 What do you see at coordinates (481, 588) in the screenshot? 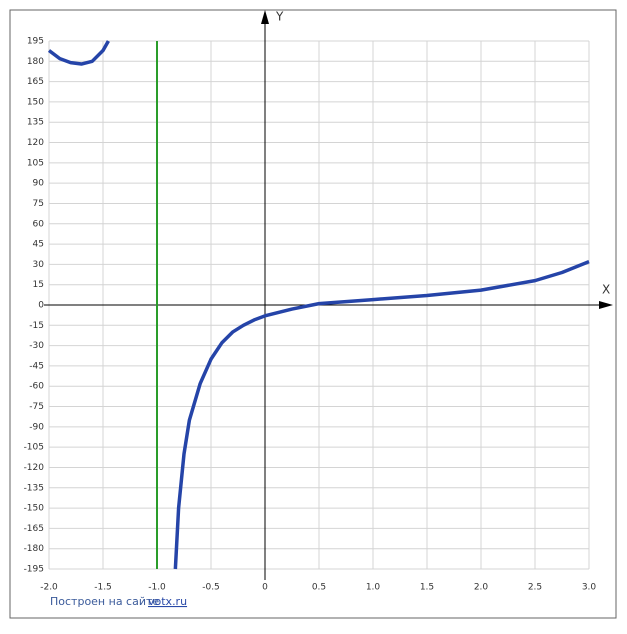
I see `x-tick-label: 2.0` at bounding box center [481, 588].